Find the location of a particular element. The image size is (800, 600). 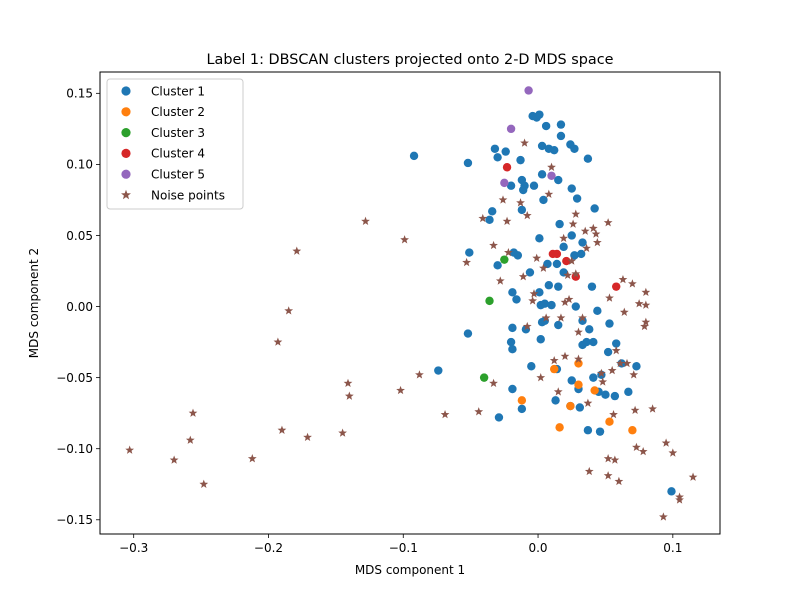

x-tick-label: −0.3 is located at coordinates (133, 548).